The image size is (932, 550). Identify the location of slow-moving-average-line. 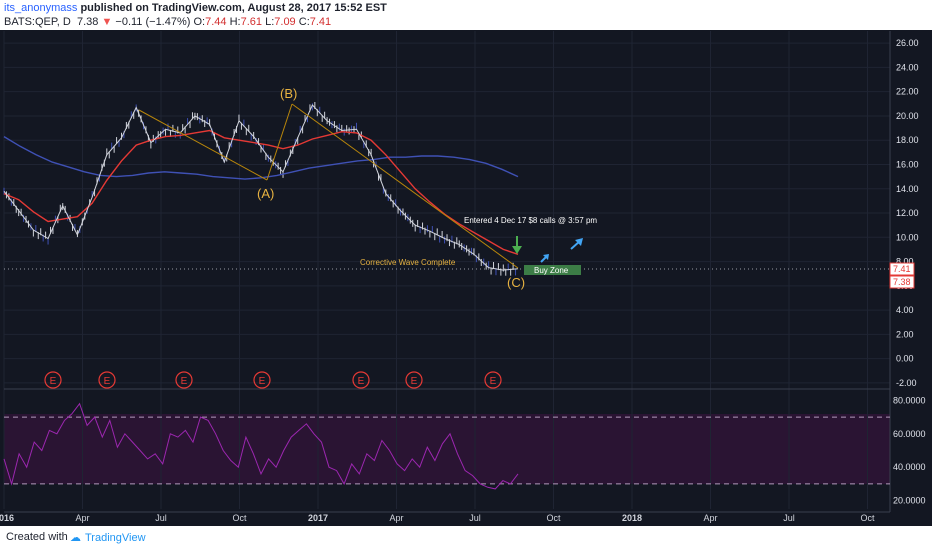
(261, 158).